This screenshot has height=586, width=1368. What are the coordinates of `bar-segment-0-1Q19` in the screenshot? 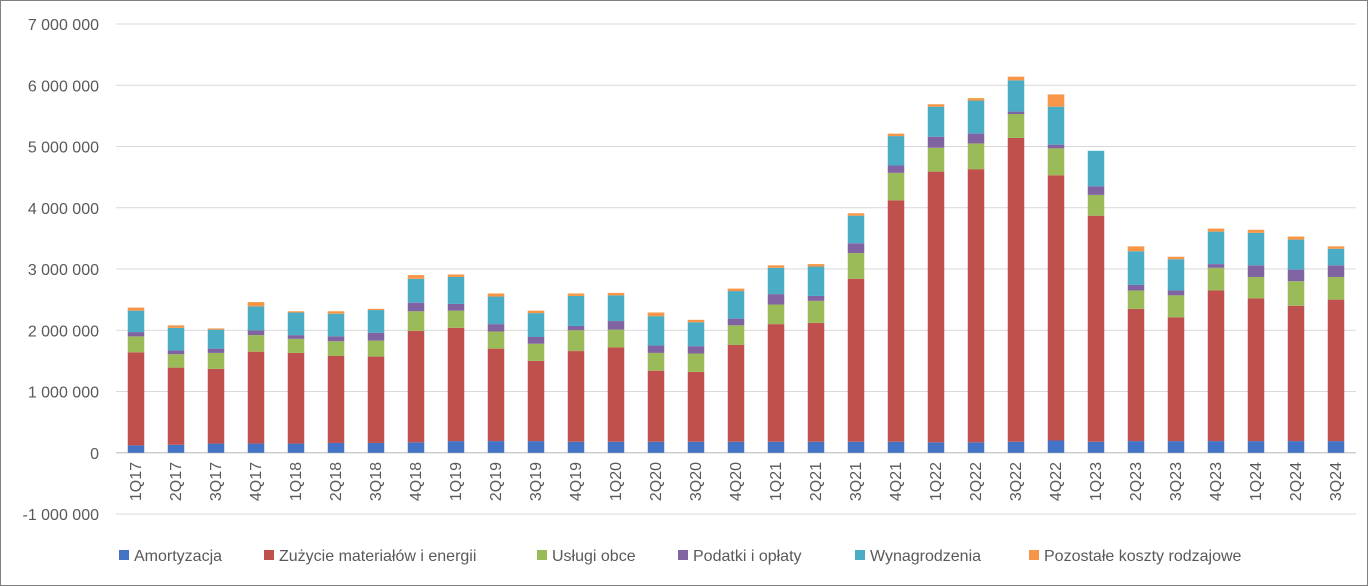 It's located at (456, 447).